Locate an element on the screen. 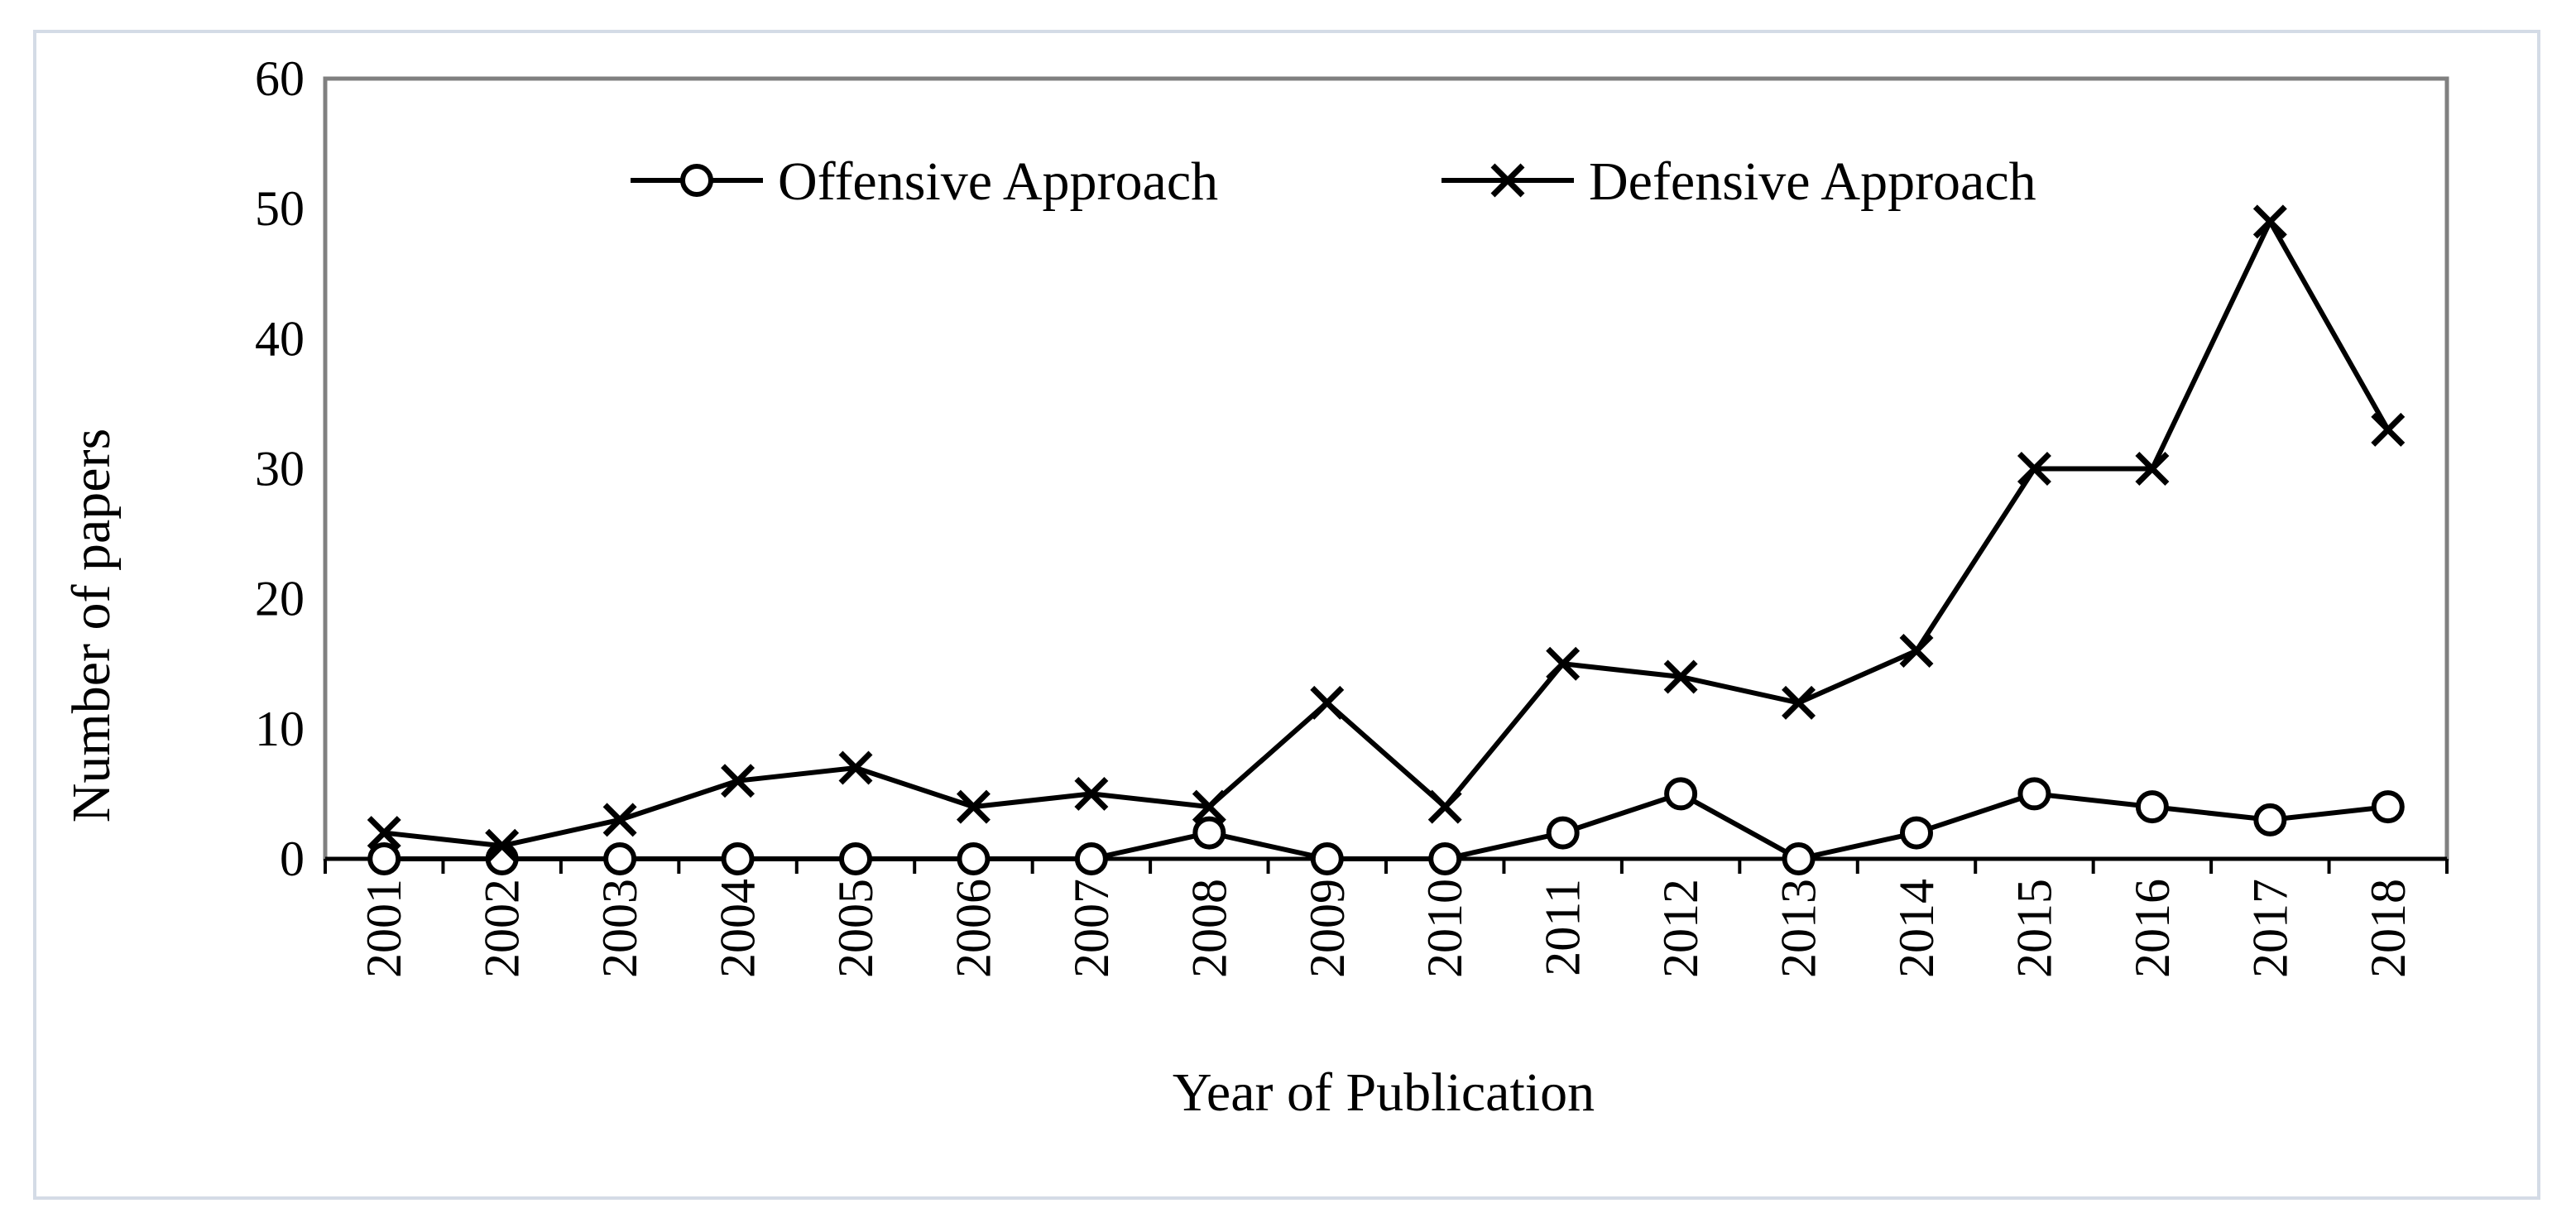 This screenshot has height=1232, width=2576. legend-defensive-marker is located at coordinates (1508, 180).